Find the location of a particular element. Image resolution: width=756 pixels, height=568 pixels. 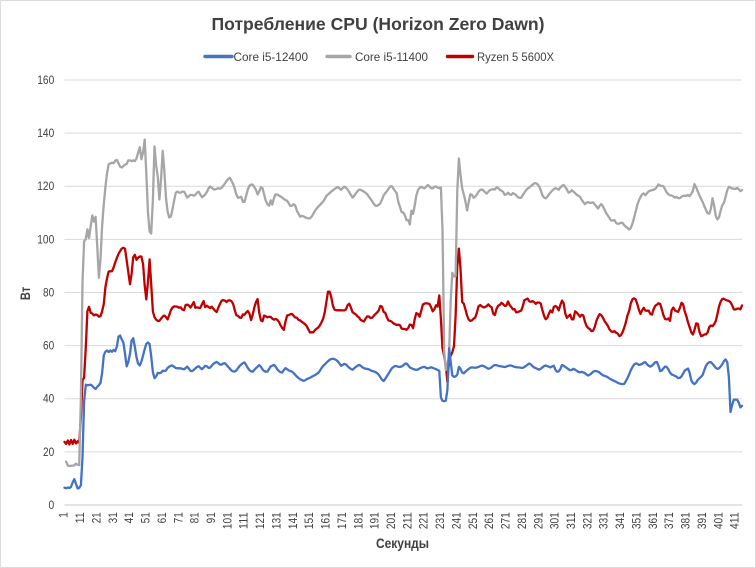

svg-text: 221 is located at coordinates (424, 520).